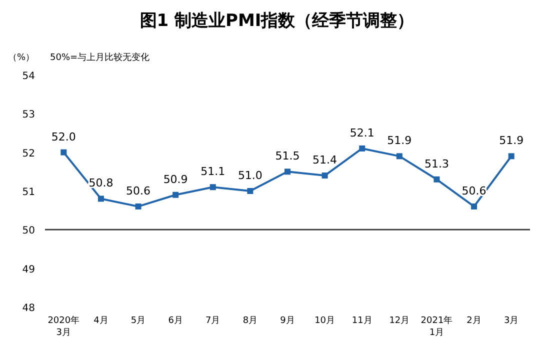 The image size is (554, 349). I want to click on x-tick-label: 2月, so click(474, 321).